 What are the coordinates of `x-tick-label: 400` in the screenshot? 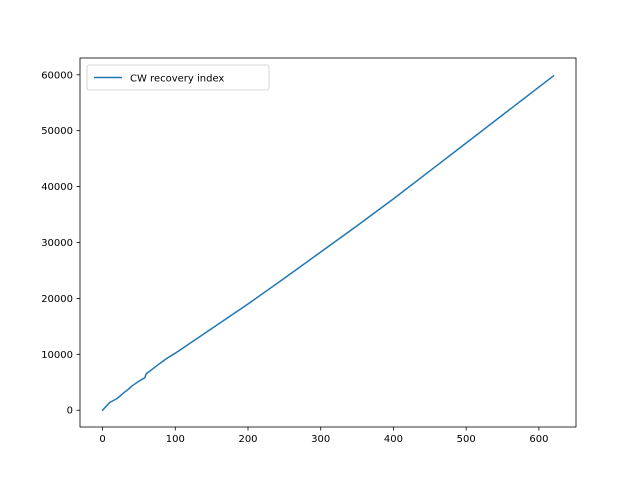 It's located at (393, 439).